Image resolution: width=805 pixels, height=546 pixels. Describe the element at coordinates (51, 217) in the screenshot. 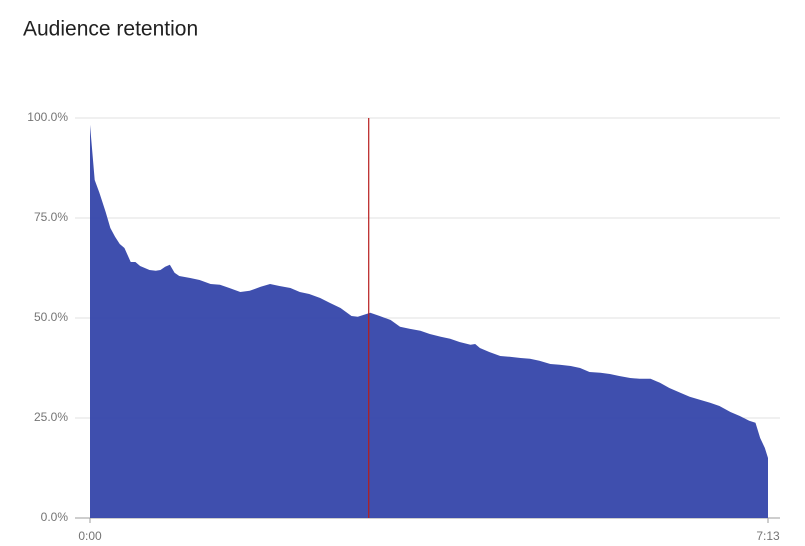

I see `y-tick-label: 75.0%` at that location.